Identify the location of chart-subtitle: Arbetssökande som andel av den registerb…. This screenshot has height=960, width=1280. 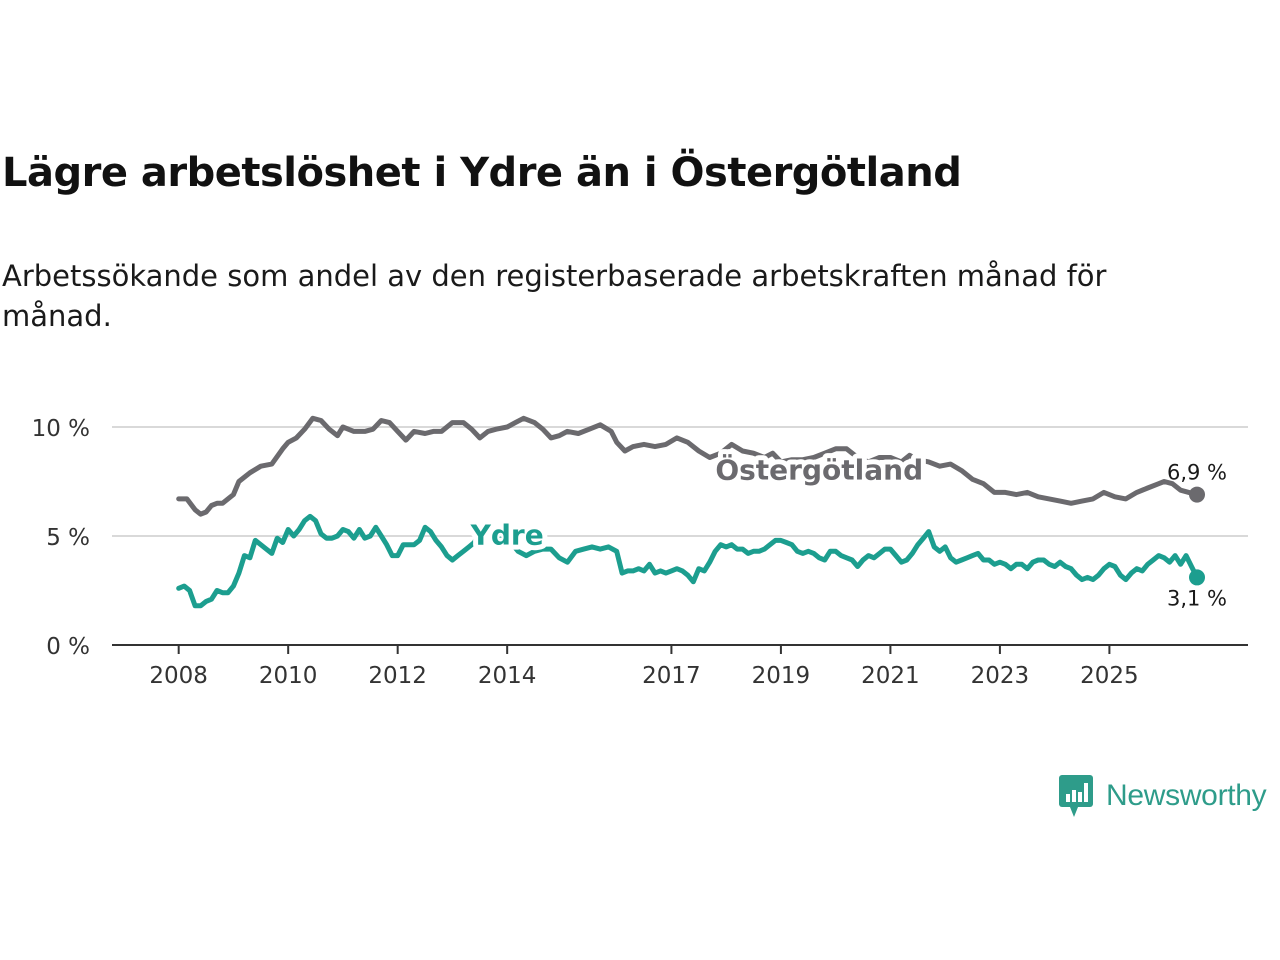
(554, 296).